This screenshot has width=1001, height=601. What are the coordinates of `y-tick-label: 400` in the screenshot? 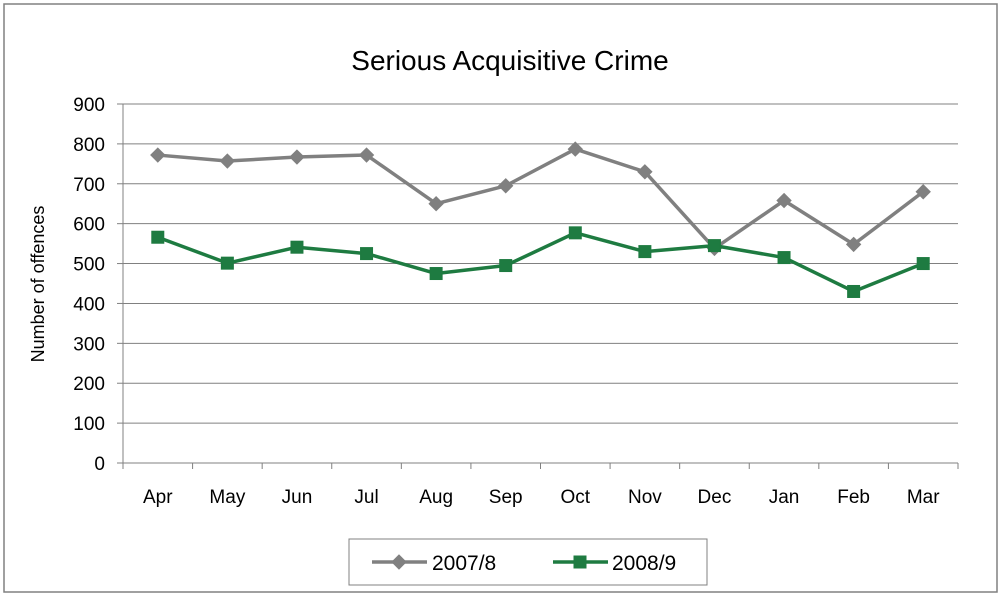 It's located at (89, 304).